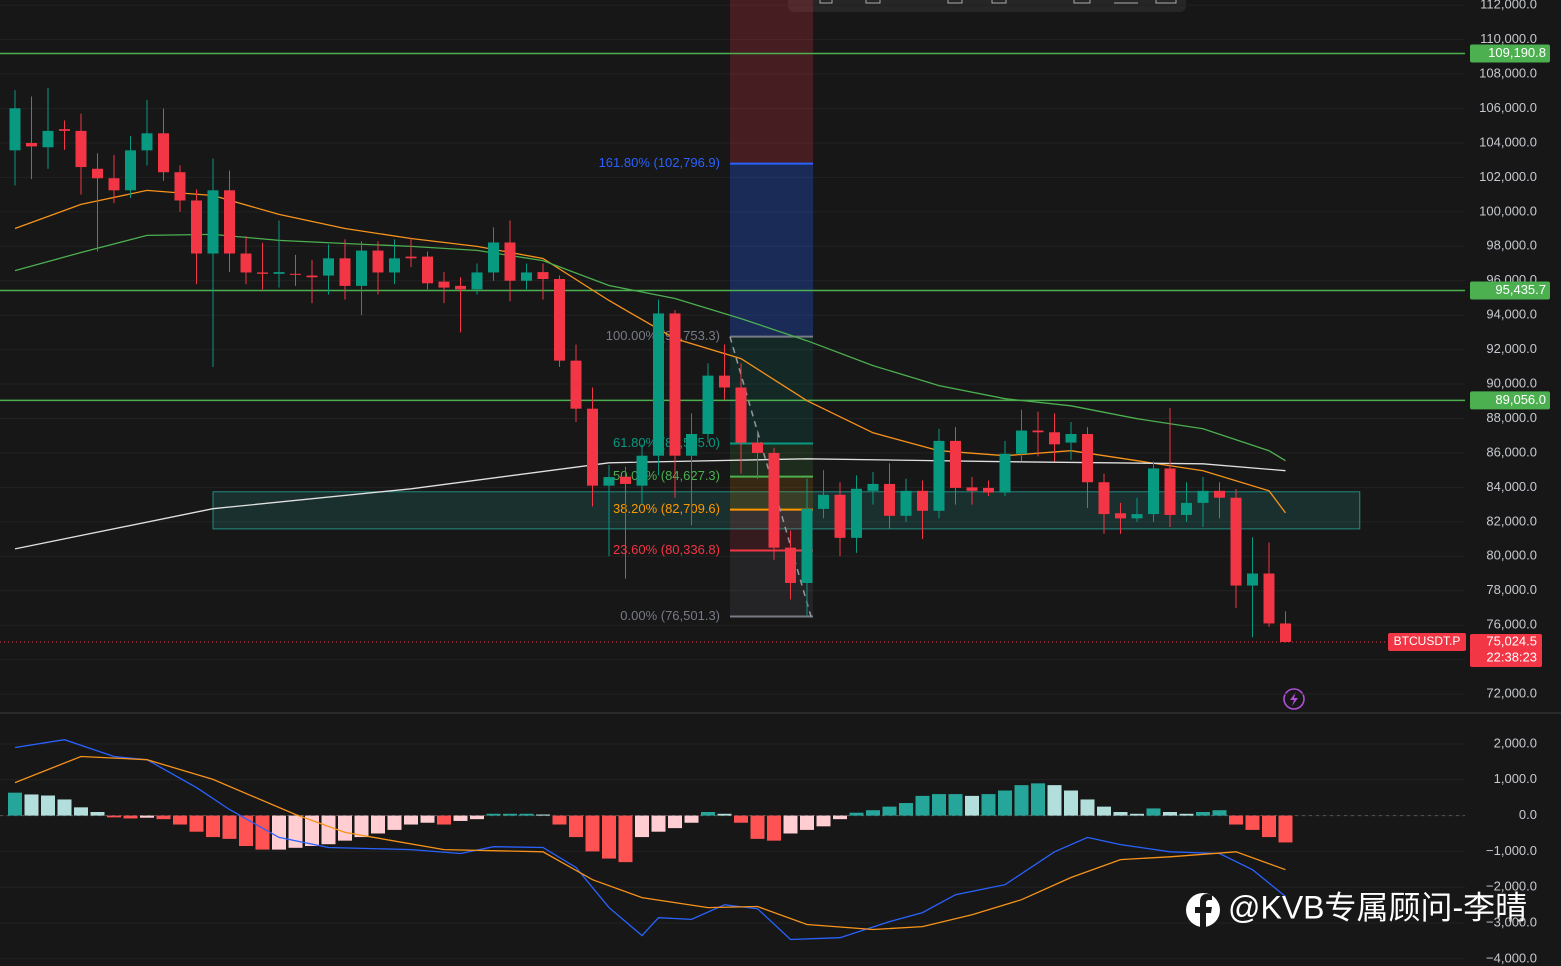 Image resolution: width=1561 pixels, height=966 pixels. Describe the element at coordinates (1517, 52) in the screenshot. I see `level-label: 109,190.8` at that location.